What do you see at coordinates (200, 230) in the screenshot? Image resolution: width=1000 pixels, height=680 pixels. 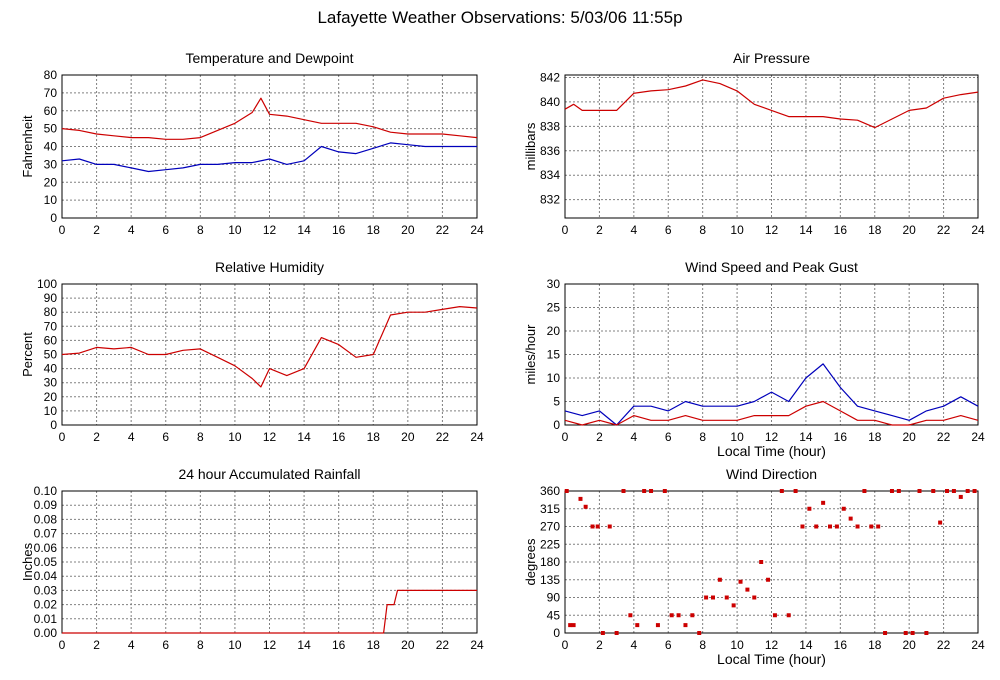 I see `temperature-and-dewpoint-x-tick-label: 8` at bounding box center [200, 230].